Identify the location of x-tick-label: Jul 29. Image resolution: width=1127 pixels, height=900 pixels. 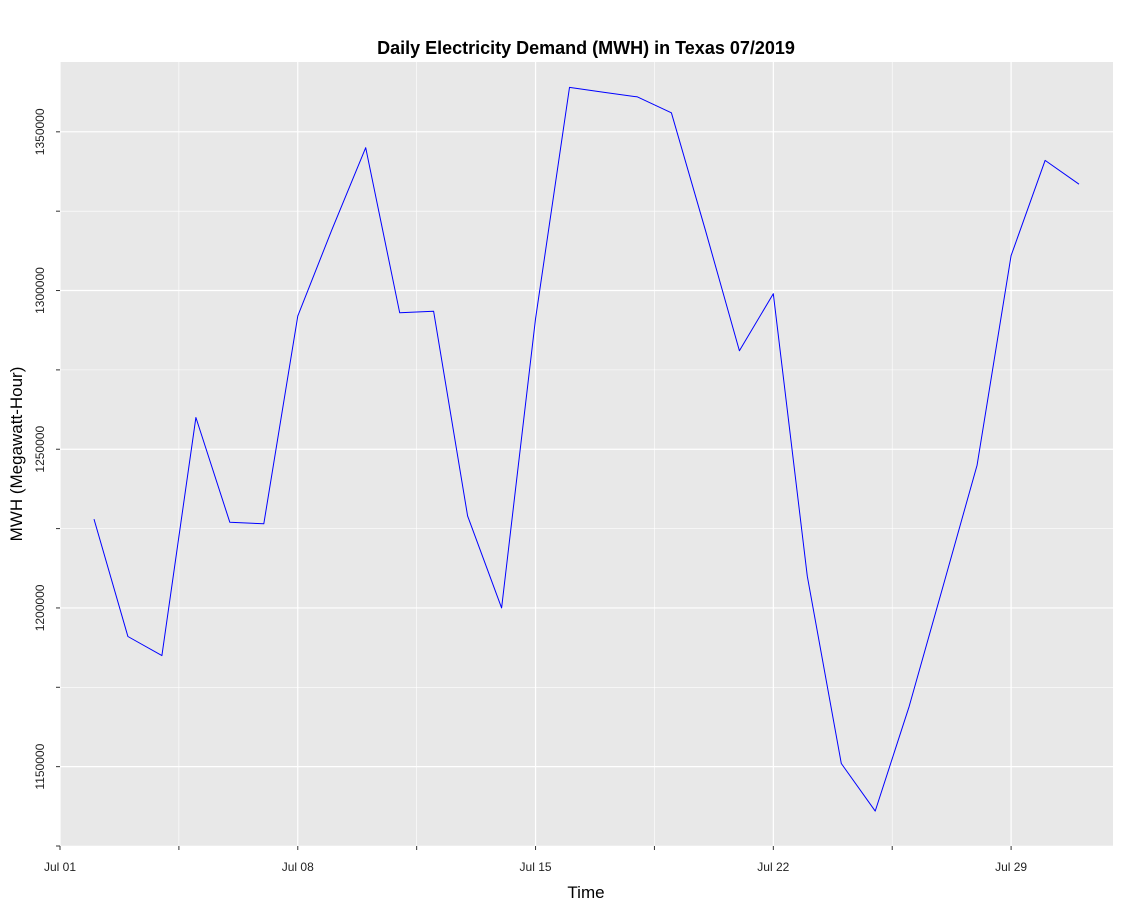
(1011, 867).